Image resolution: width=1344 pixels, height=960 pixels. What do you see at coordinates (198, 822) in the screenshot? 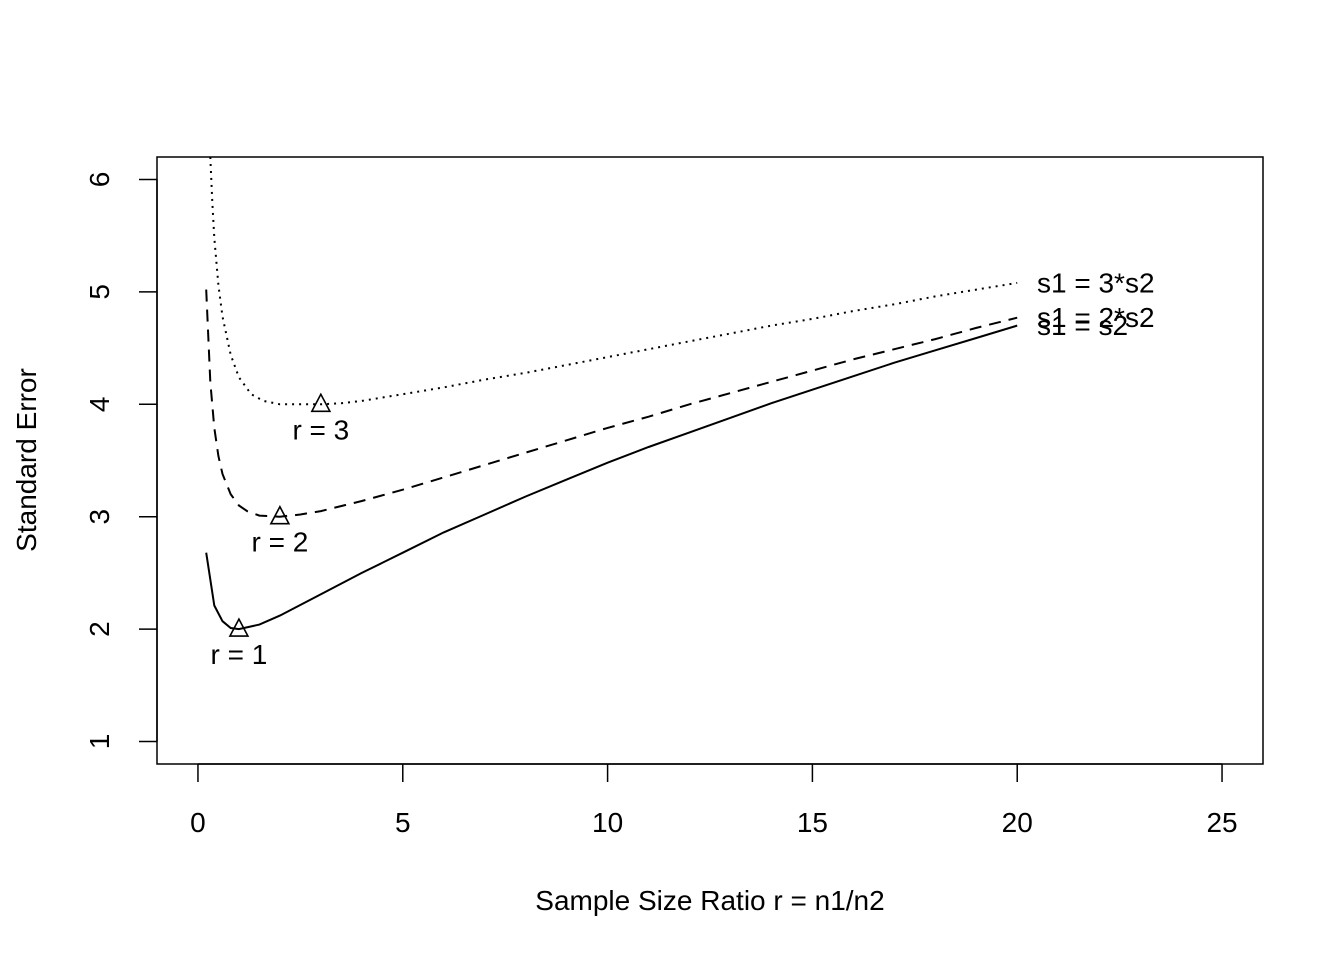
I see `x-tick-label-0: 0` at bounding box center [198, 822].